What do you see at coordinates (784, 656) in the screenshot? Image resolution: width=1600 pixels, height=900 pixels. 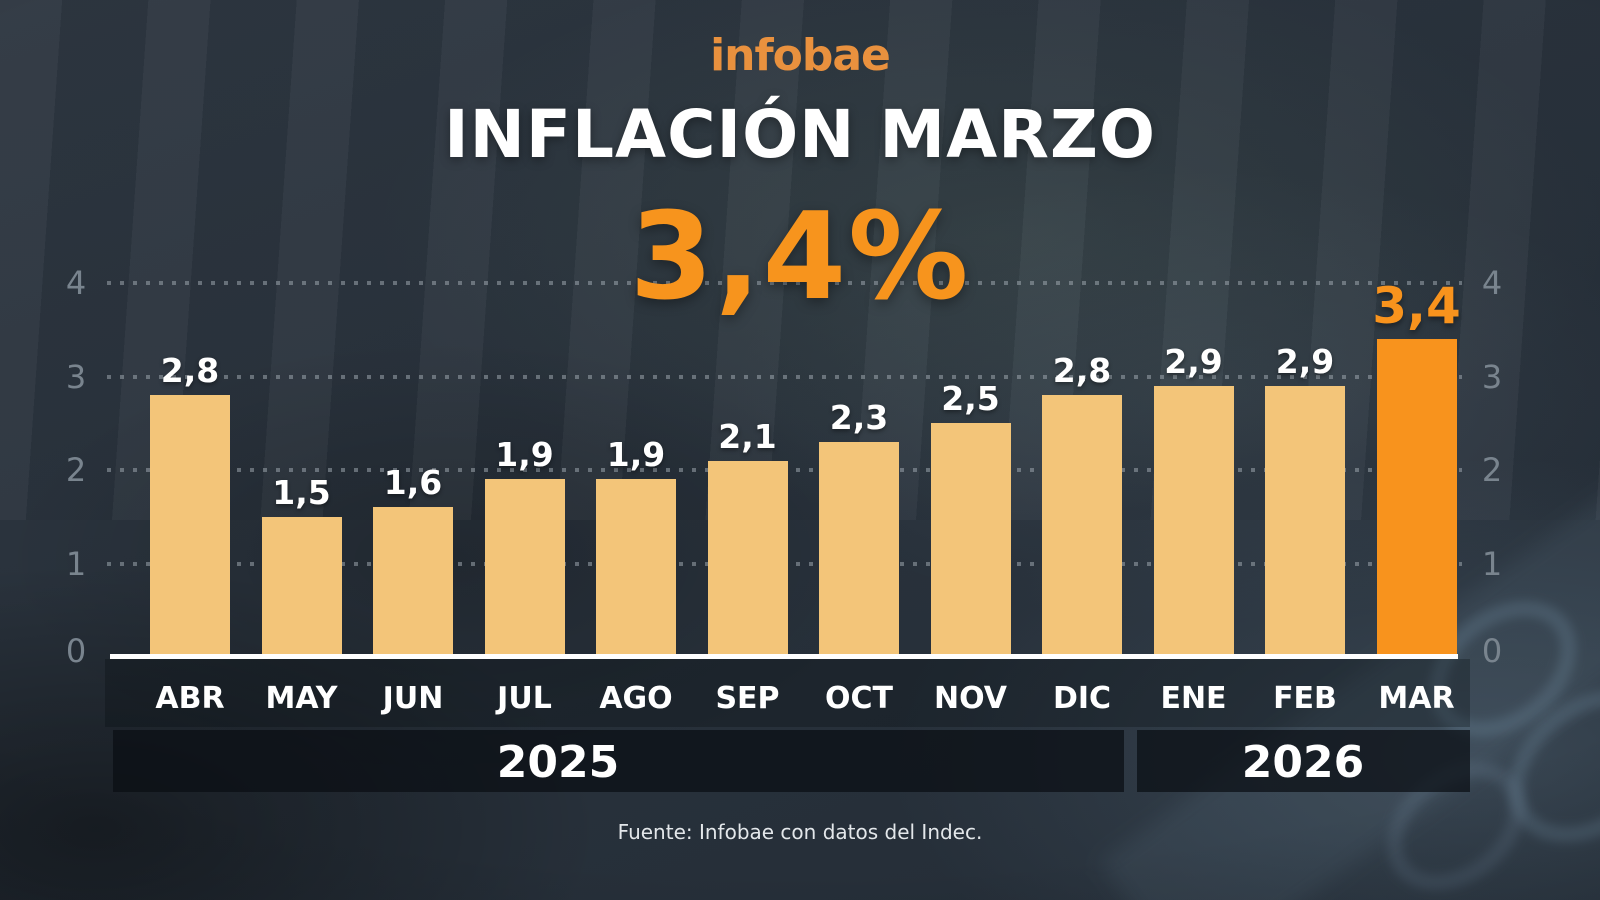 I see `x-axis-baseline` at bounding box center [784, 656].